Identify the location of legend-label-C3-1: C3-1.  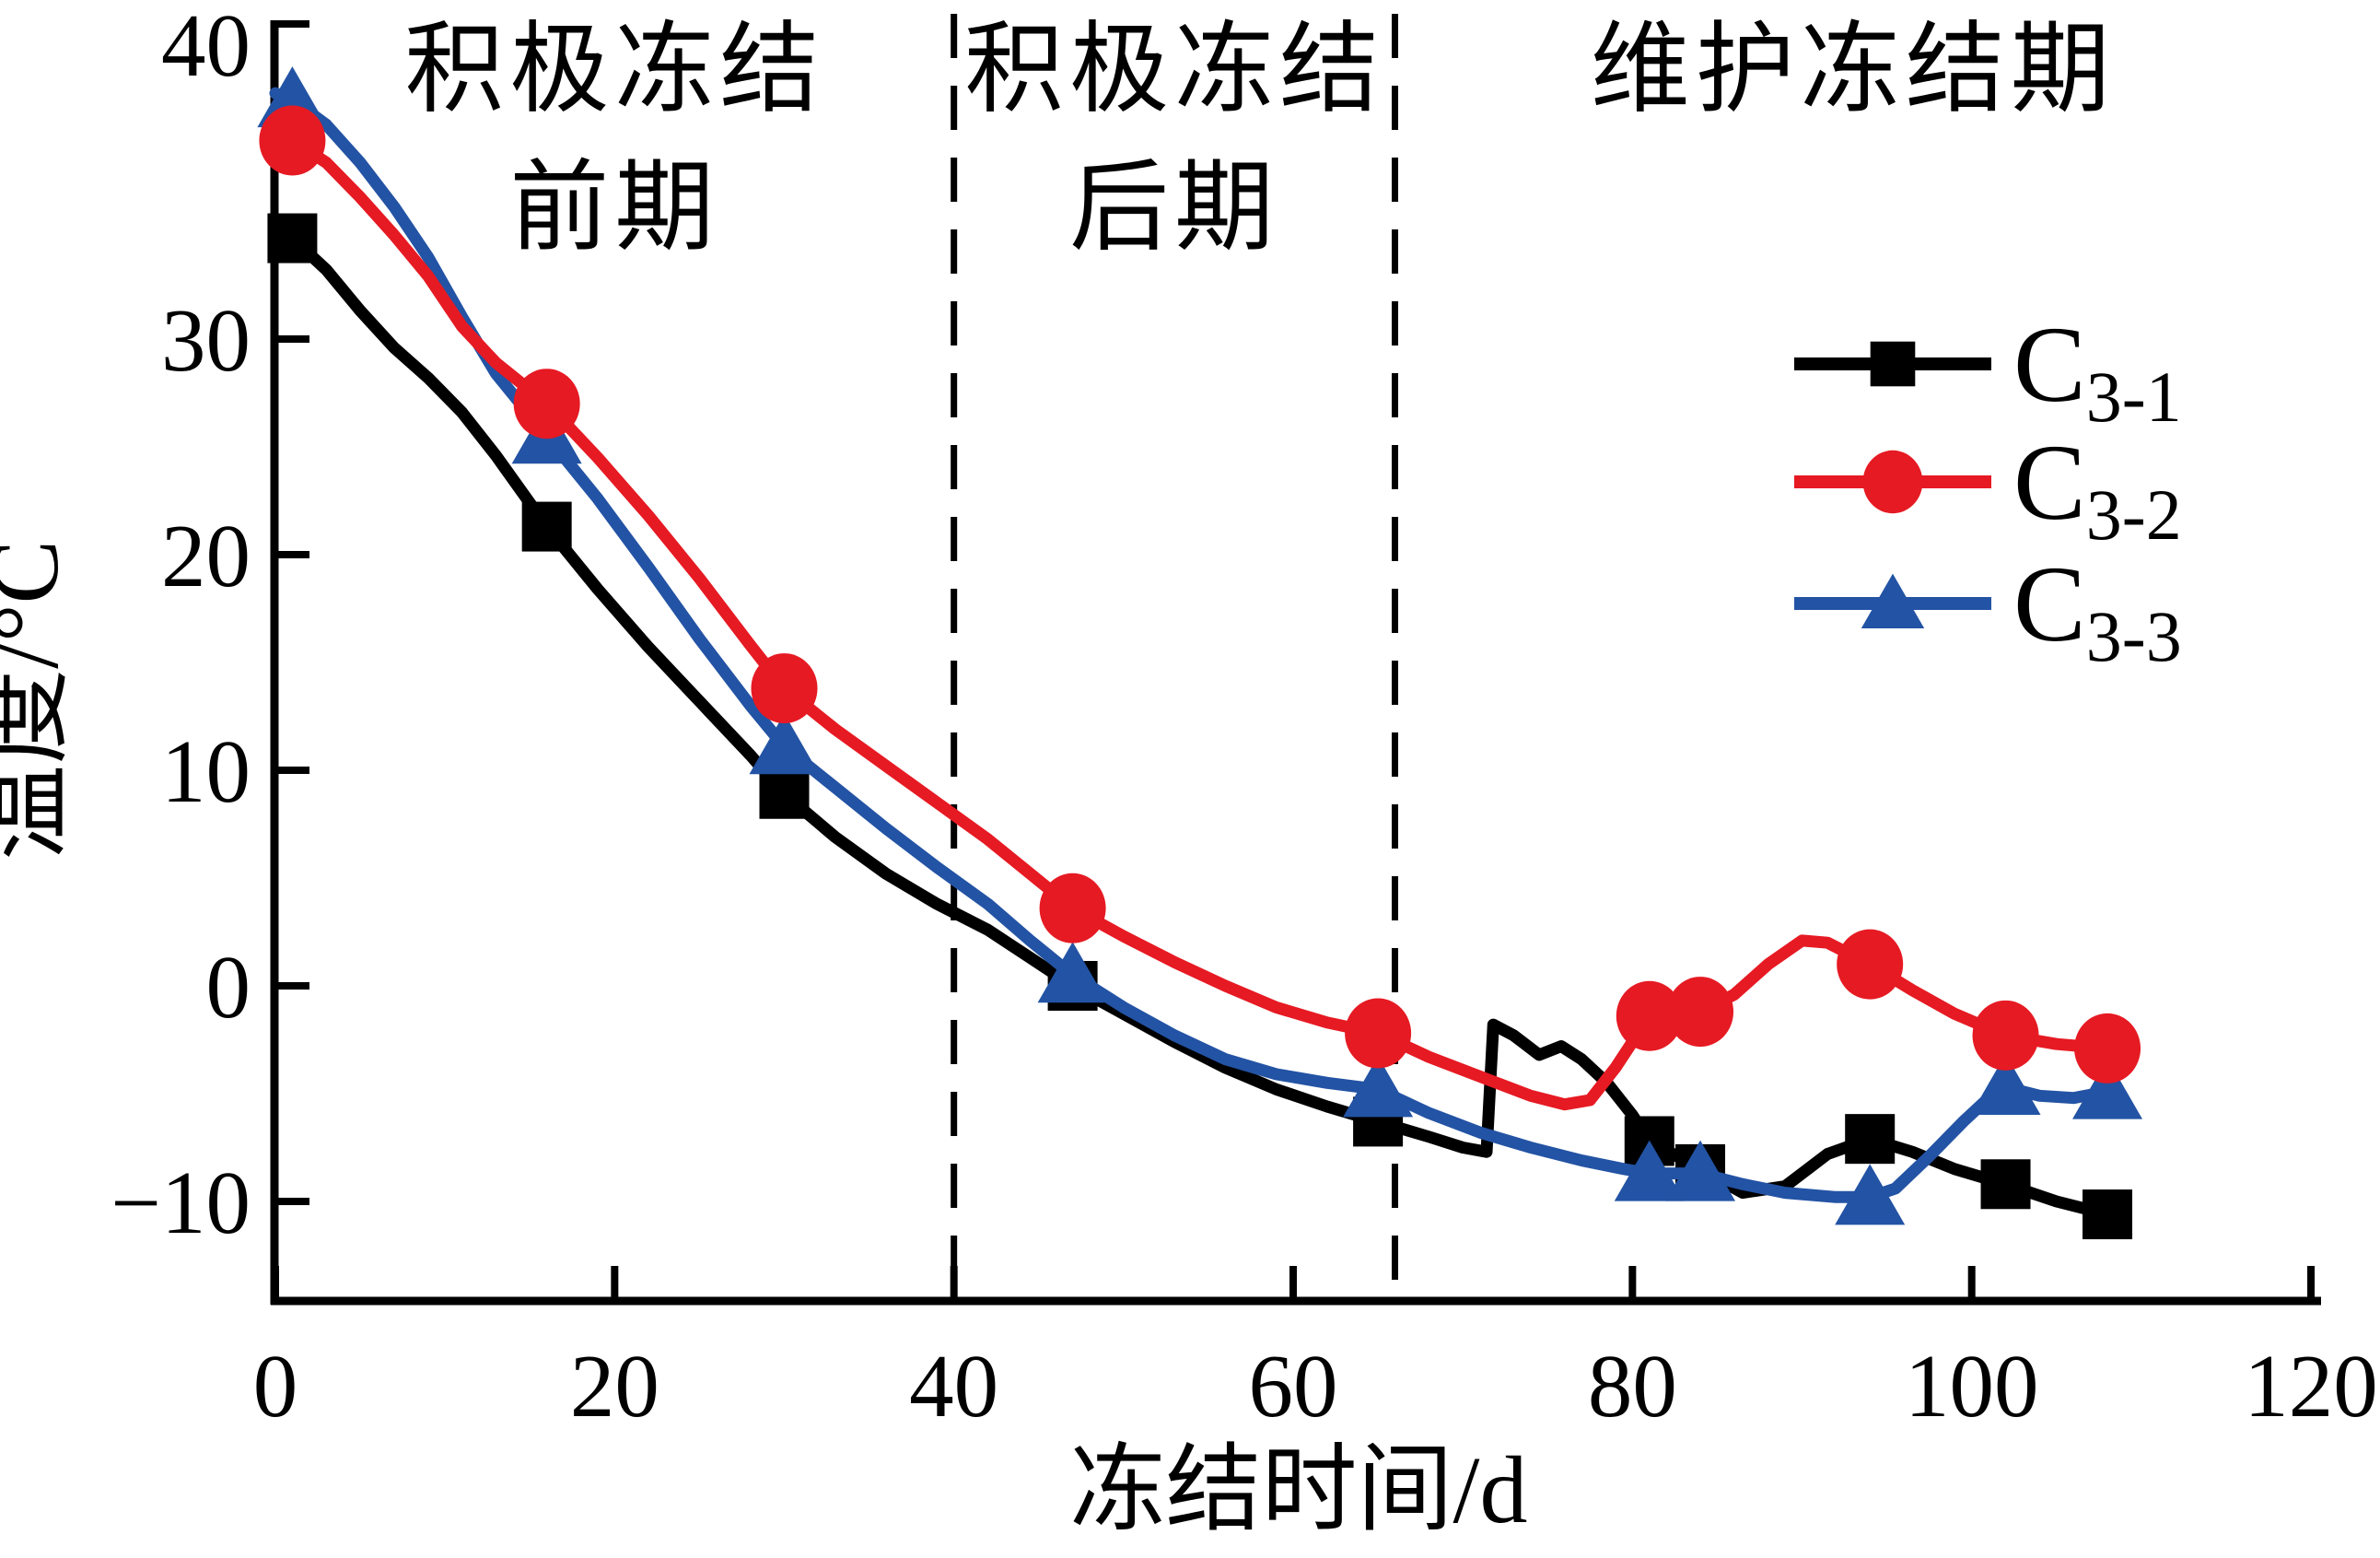
(2097, 371).